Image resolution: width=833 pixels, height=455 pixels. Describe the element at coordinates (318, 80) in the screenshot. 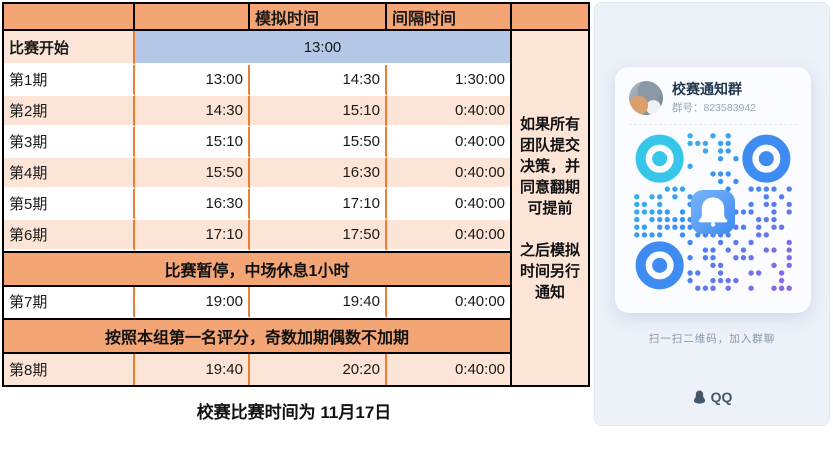

I see `period-end: 14:30` at that location.